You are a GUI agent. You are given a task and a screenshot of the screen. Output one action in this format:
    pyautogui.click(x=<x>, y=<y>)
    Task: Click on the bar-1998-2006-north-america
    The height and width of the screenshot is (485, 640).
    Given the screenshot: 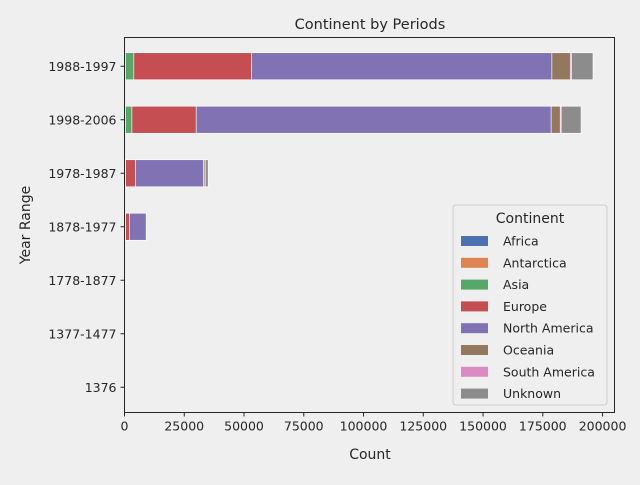 What is the action you would take?
    pyautogui.click(x=373, y=119)
    